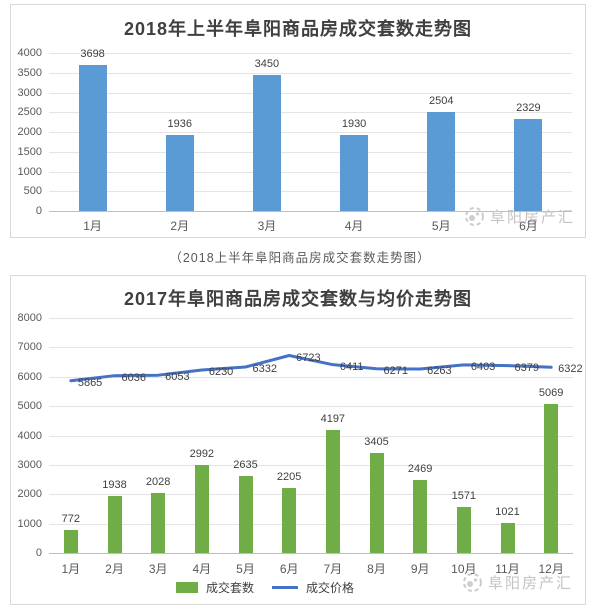 The width and height of the screenshot is (600, 611). I want to click on chart1-watermark: 阜阳房产汇, so click(519, 216).